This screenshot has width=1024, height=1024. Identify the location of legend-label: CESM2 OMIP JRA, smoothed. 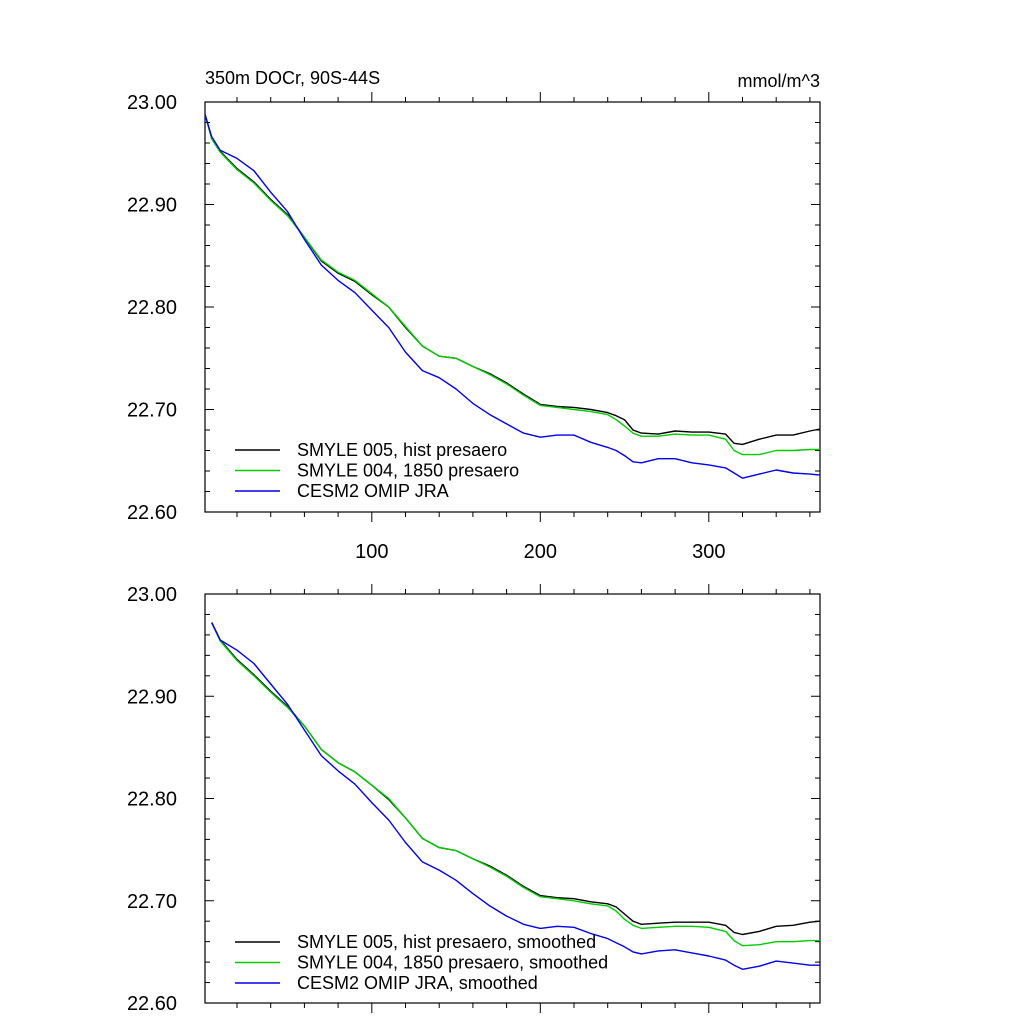
(417, 983).